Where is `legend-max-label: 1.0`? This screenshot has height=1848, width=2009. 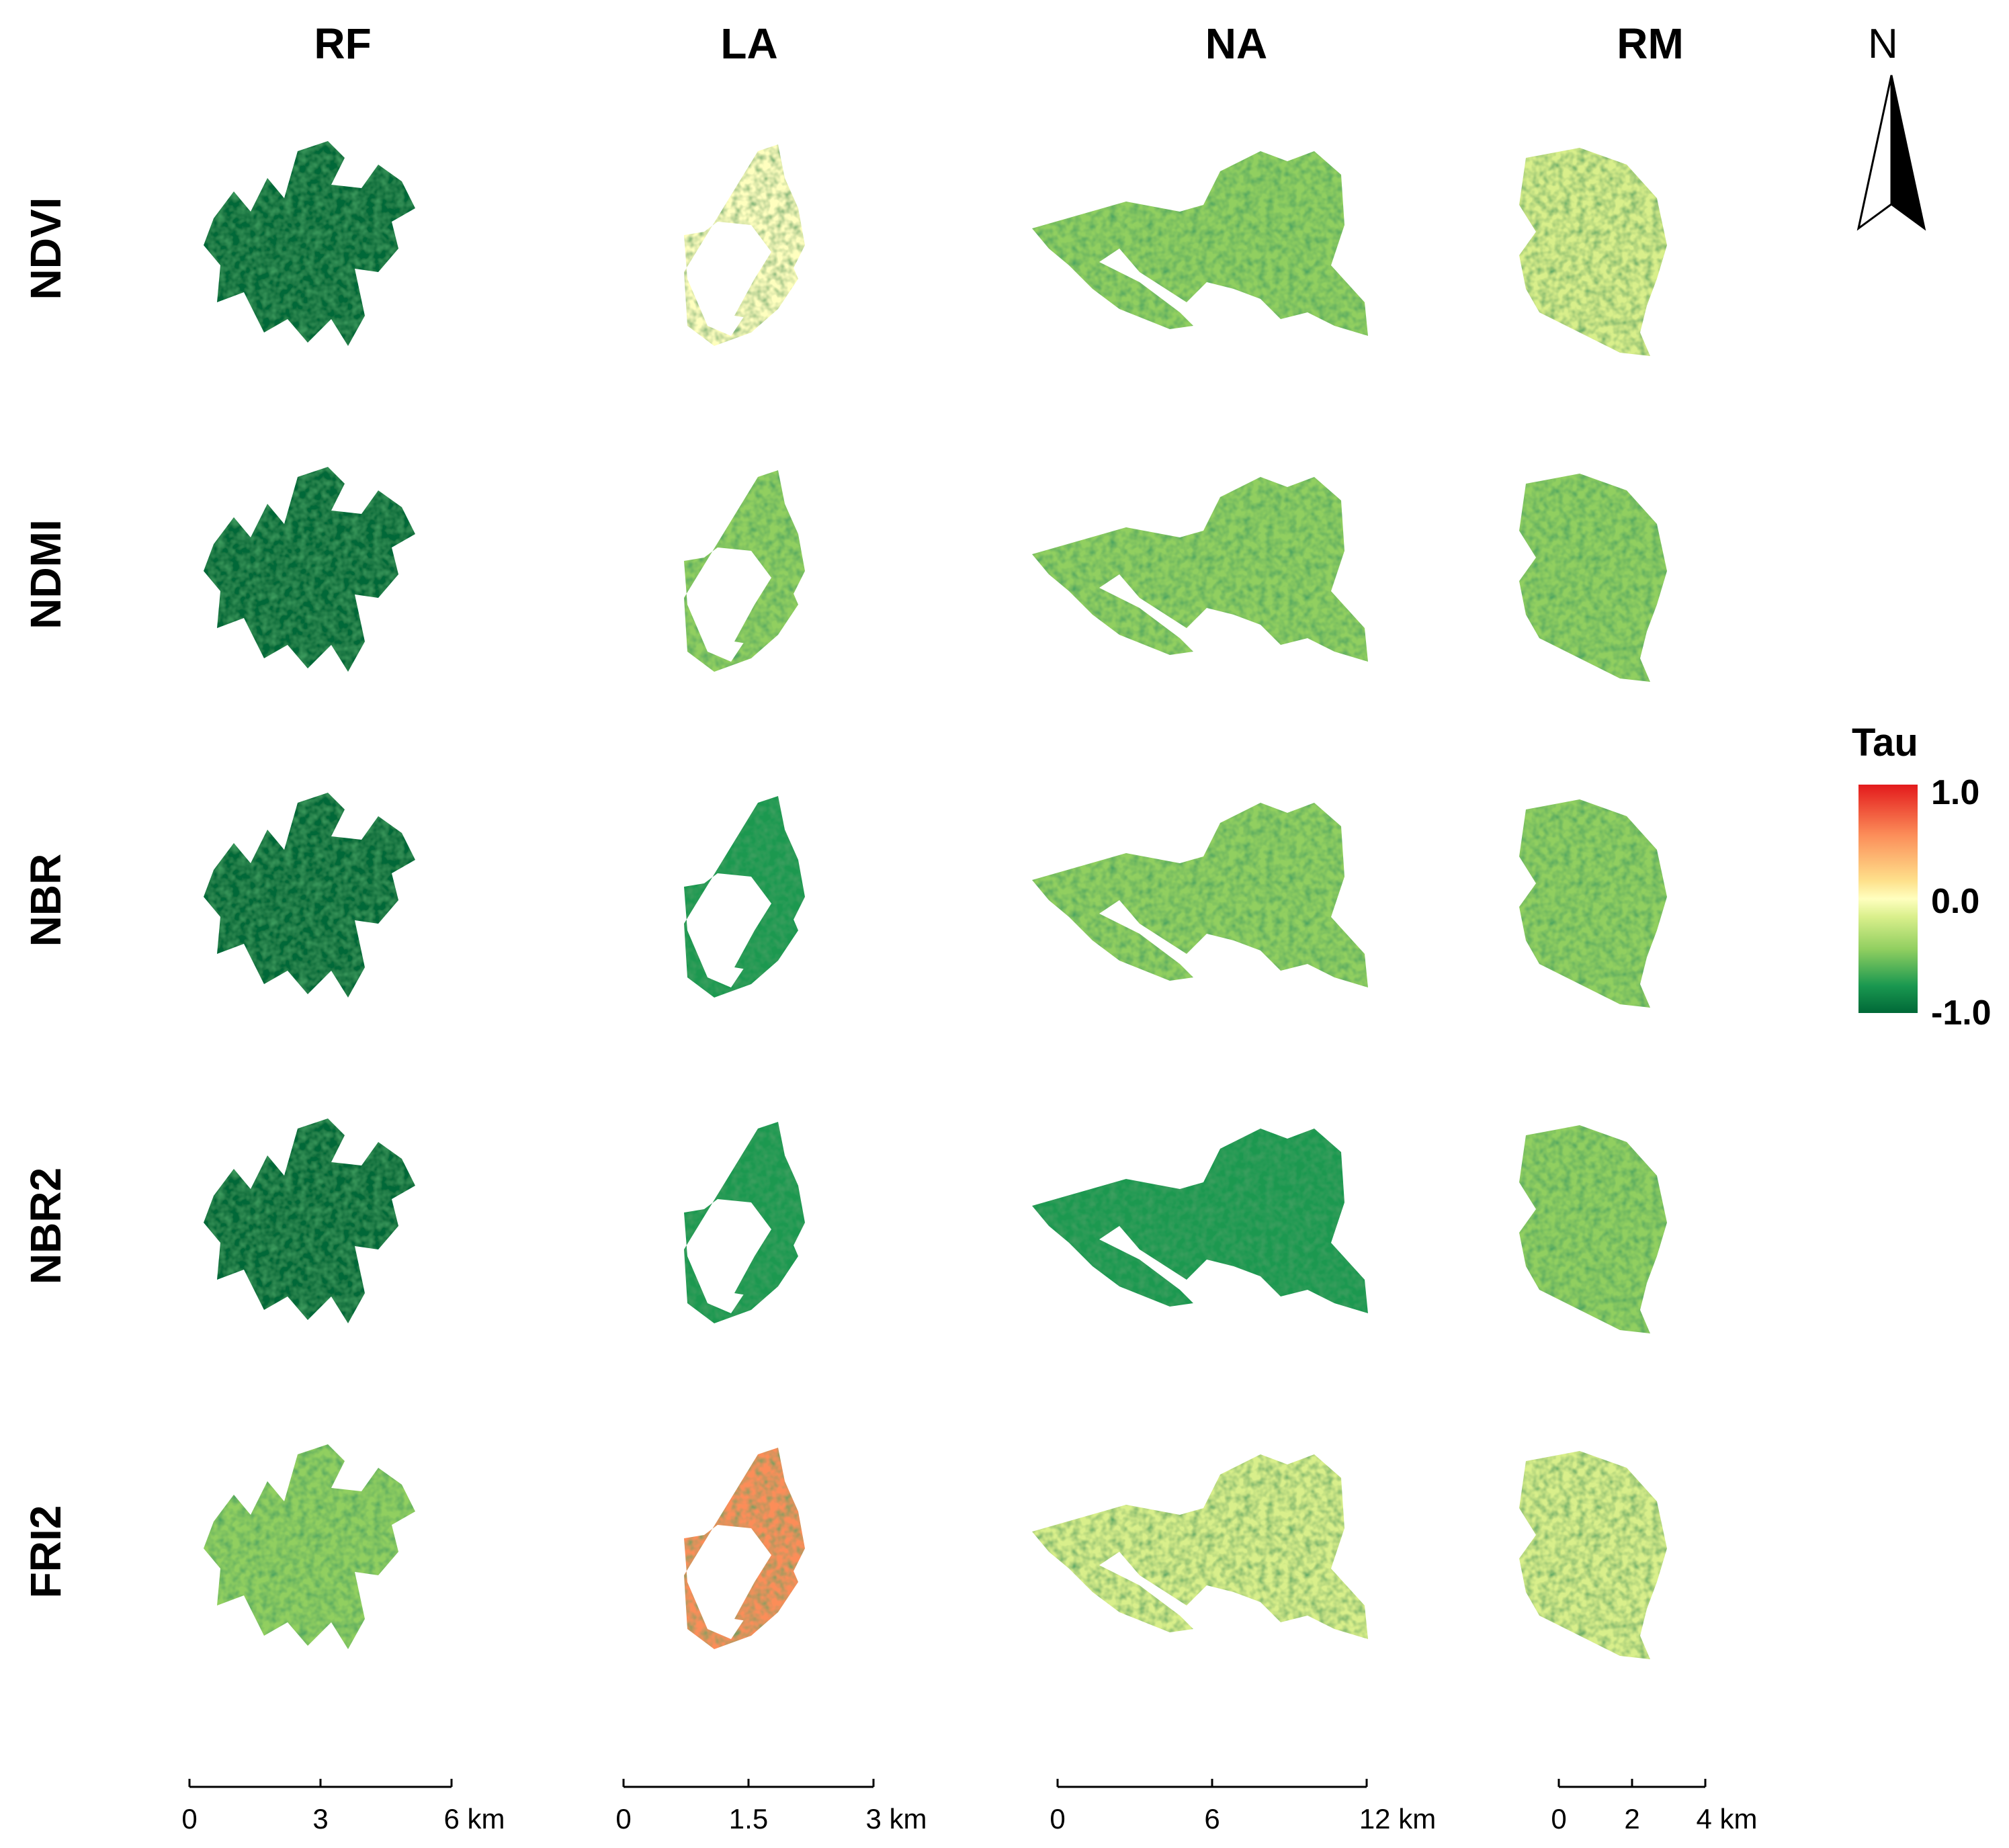
legend-max-label: 1.0 is located at coordinates (1955, 792).